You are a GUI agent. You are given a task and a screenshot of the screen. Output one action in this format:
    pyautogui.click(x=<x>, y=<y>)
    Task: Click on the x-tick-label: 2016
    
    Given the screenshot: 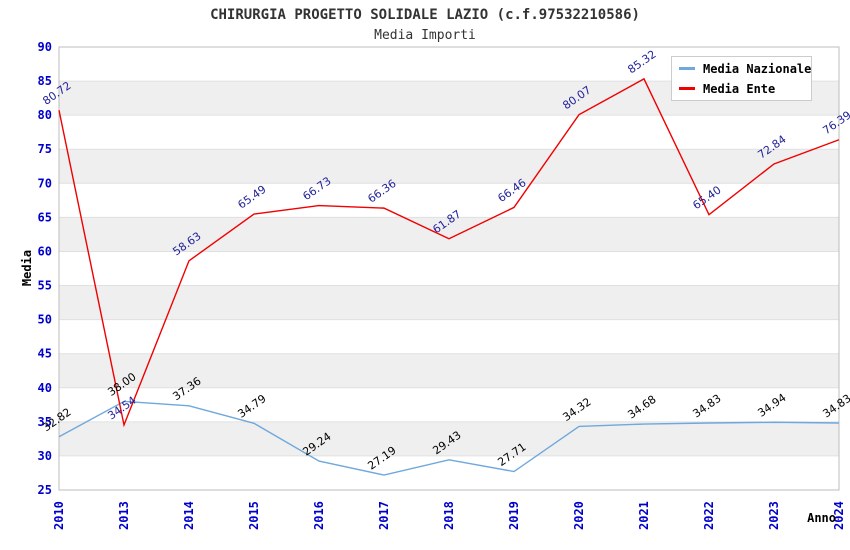 What is the action you would take?
    pyautogui.click(x=319, y=515)
    